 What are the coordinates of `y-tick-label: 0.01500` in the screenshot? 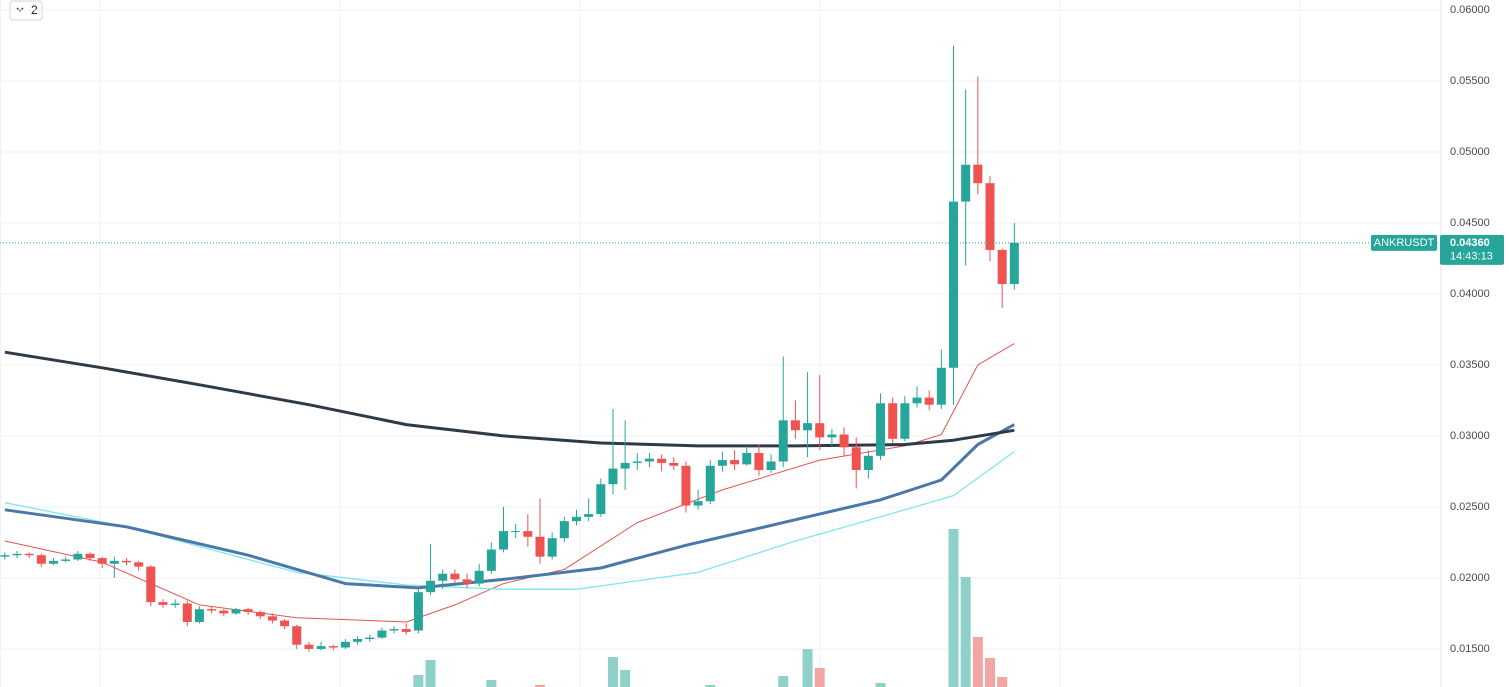 It's located at (1470, 649).